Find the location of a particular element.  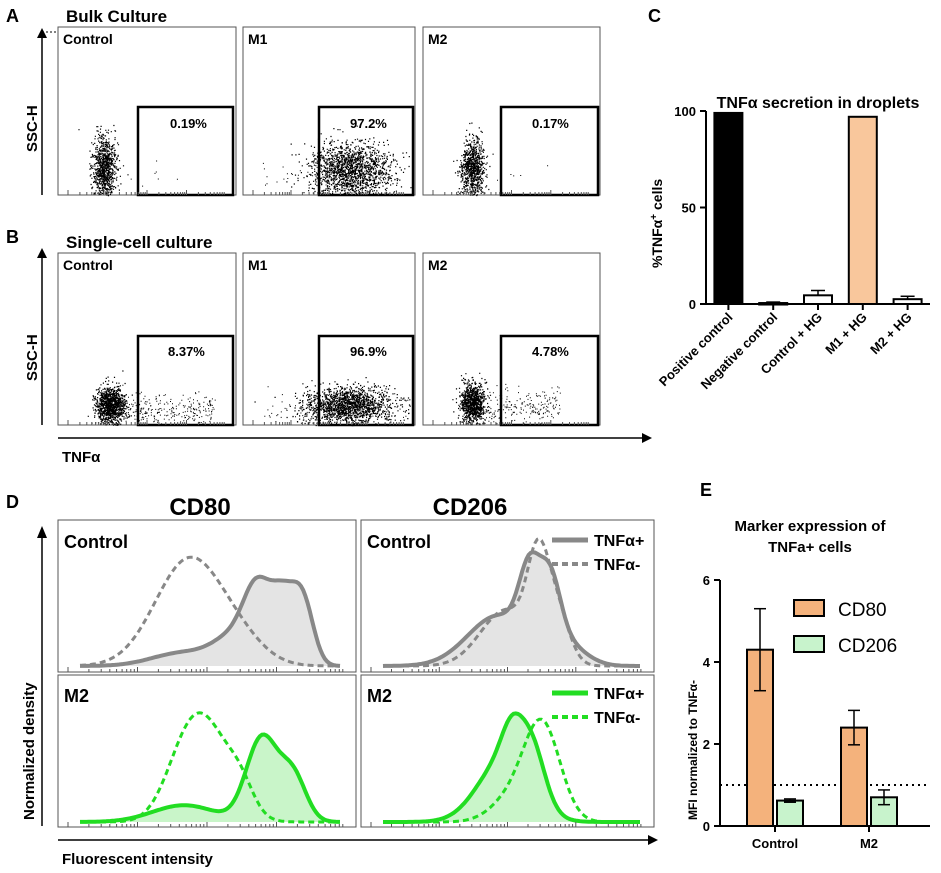

histogram-cd80-m2: M2 is located at coordinates (207, 751).